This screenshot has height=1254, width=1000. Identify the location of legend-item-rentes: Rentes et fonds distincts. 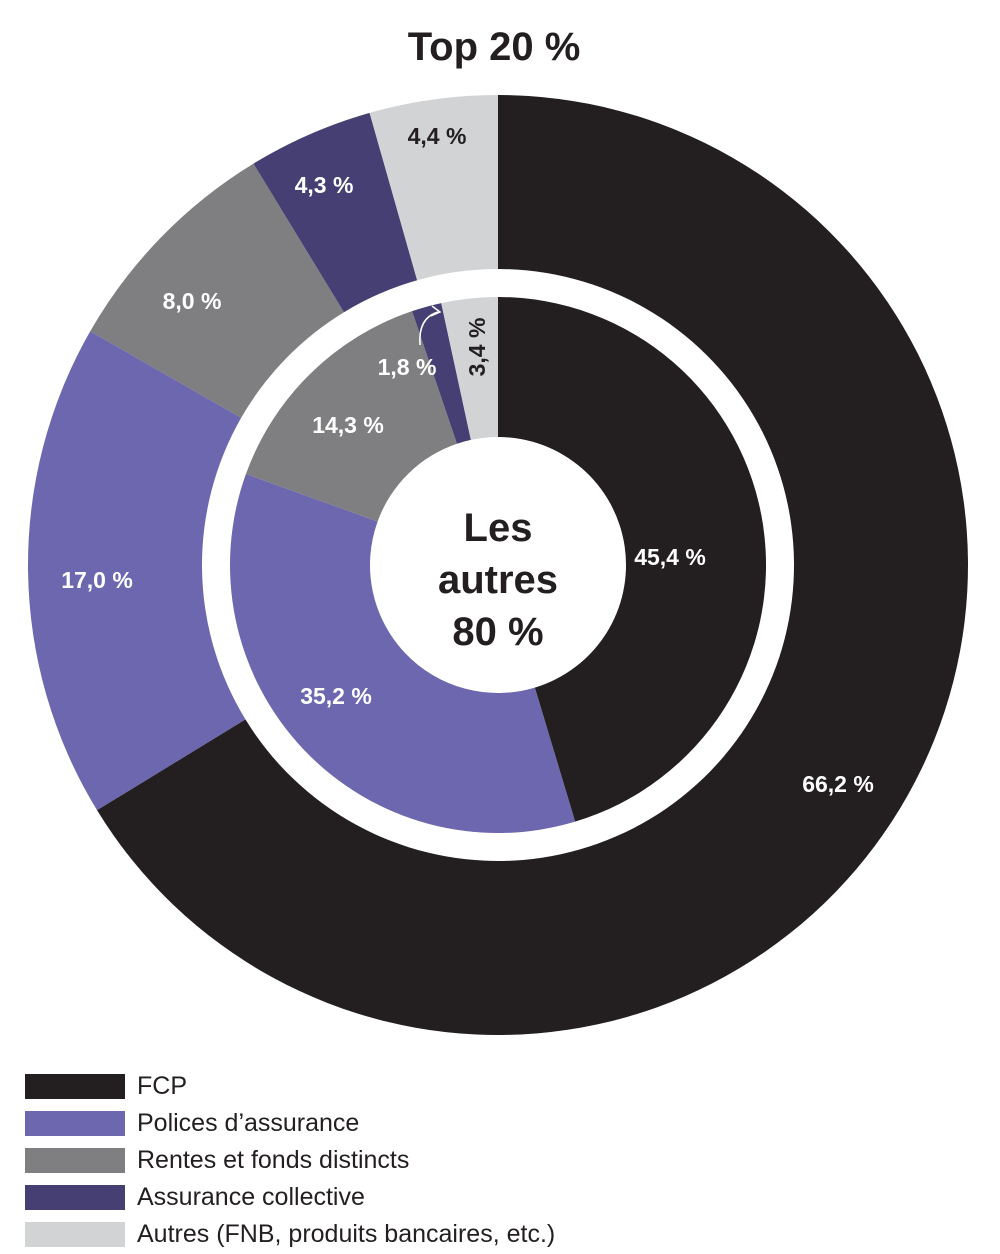
(375, 1160).